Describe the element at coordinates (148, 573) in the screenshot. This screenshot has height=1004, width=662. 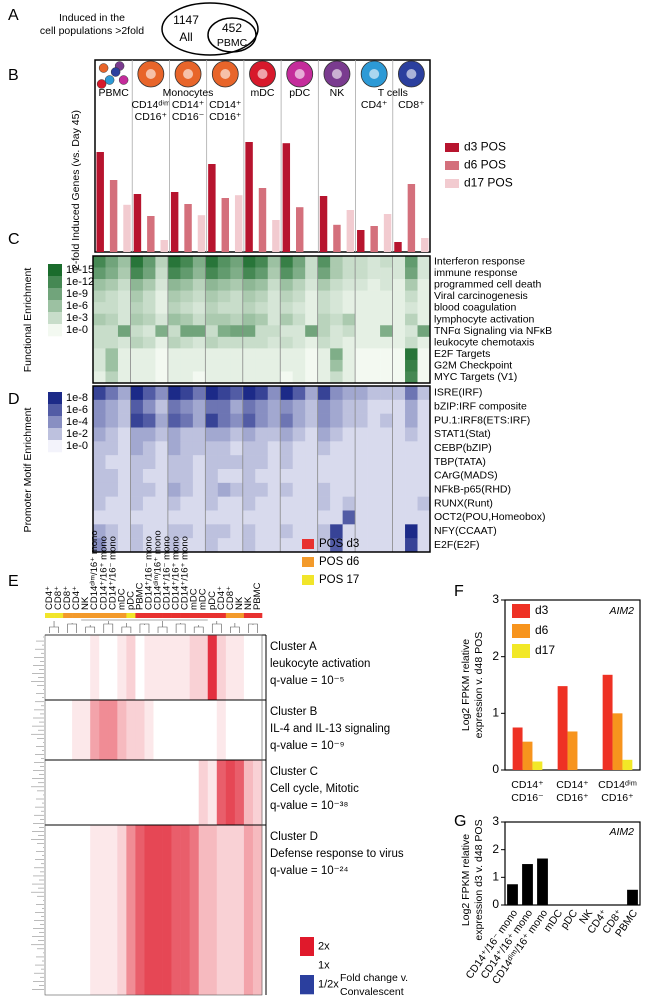
I see `column-label: CD14⁺/16⁻ mono` at that location.